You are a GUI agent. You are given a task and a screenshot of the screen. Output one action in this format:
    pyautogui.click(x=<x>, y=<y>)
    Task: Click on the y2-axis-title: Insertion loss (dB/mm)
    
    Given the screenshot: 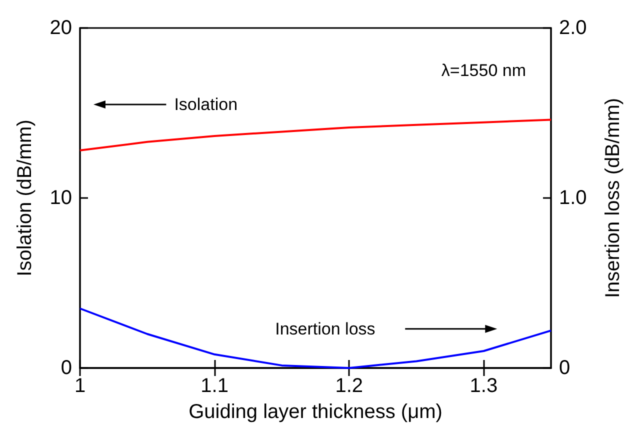 What is the action you would take?
    pyautogui.click(x=613, y=198)
    